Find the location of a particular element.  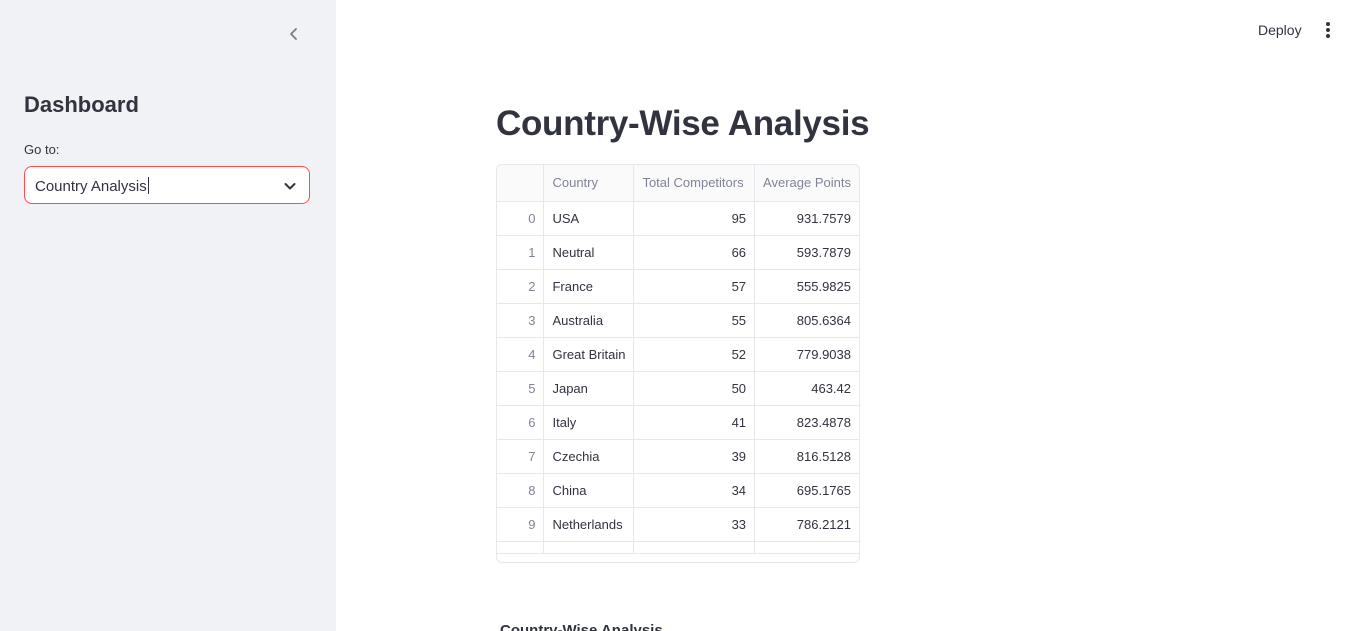

deploy-button: Deploy is located at coordinates (1280, 30).